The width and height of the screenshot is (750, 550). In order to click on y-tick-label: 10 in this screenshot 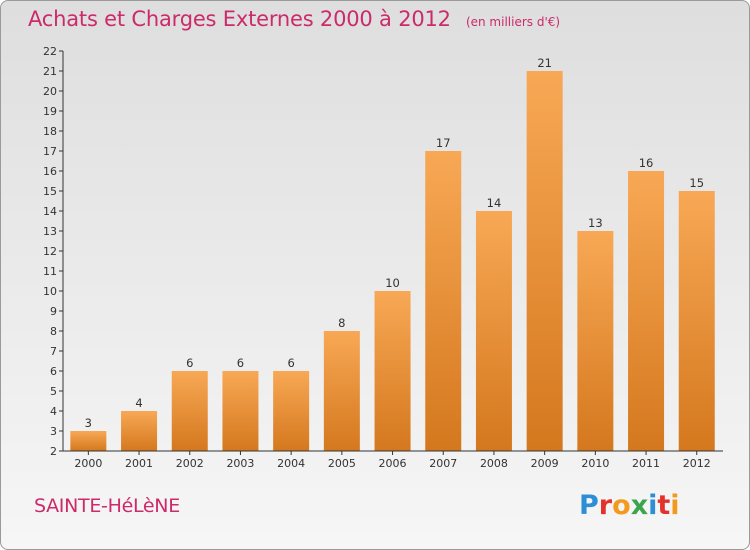, I will do `click(50, 291)`.